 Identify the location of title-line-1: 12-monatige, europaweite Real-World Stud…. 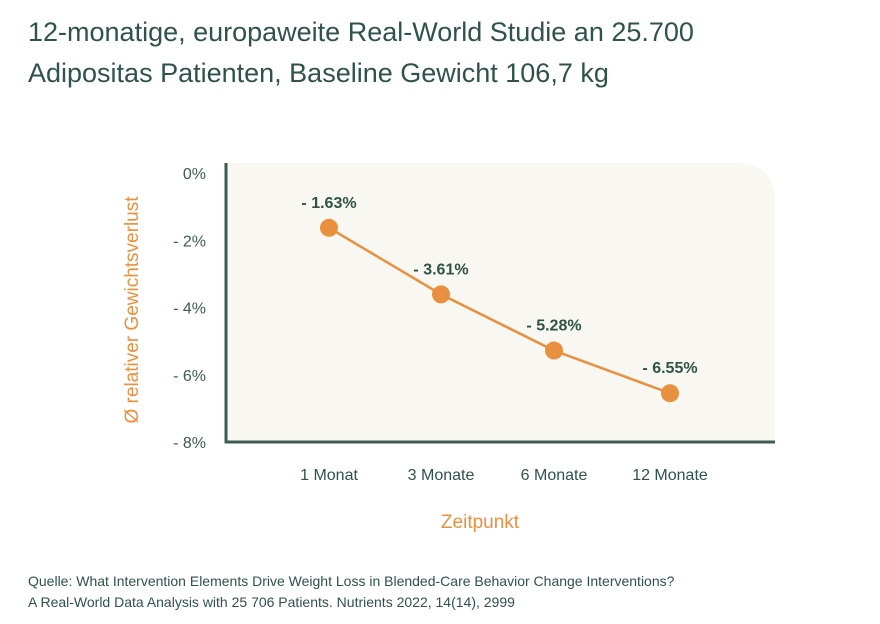
(361, 32).